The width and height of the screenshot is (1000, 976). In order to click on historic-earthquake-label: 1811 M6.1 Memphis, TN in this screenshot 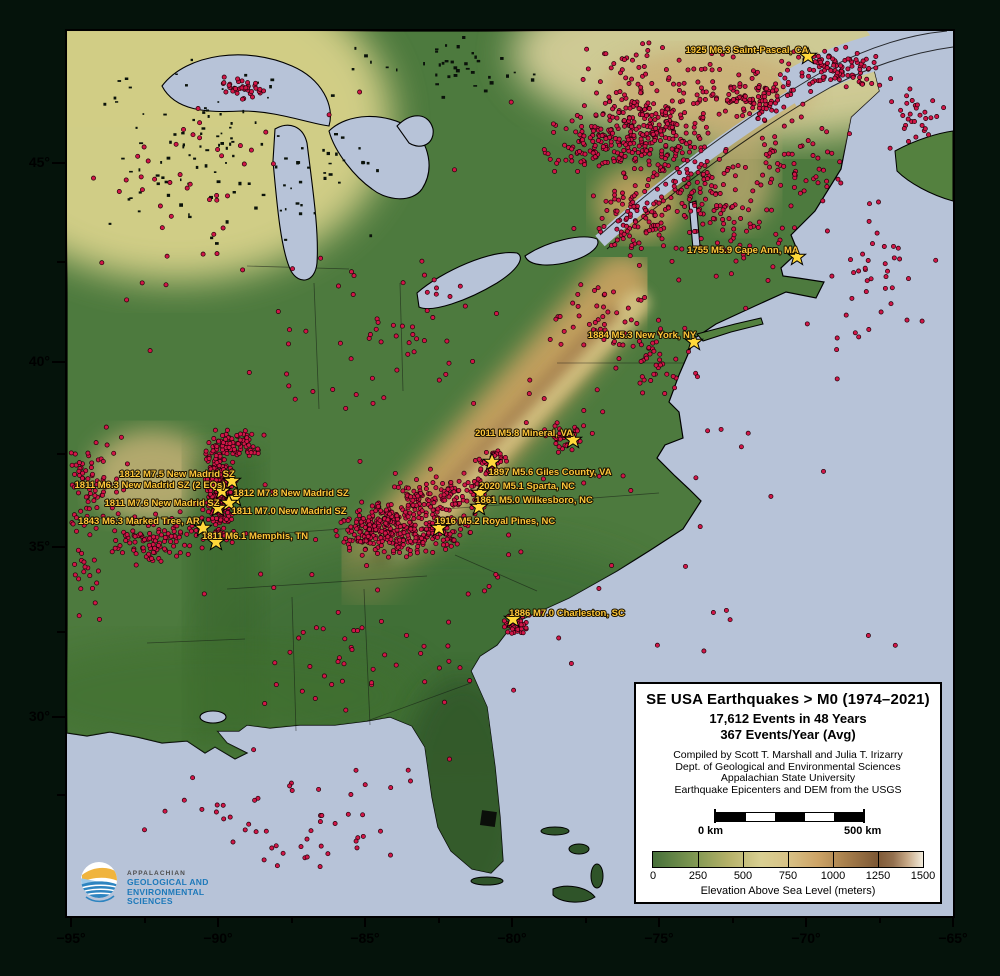, I will do `click(255, 536)`.